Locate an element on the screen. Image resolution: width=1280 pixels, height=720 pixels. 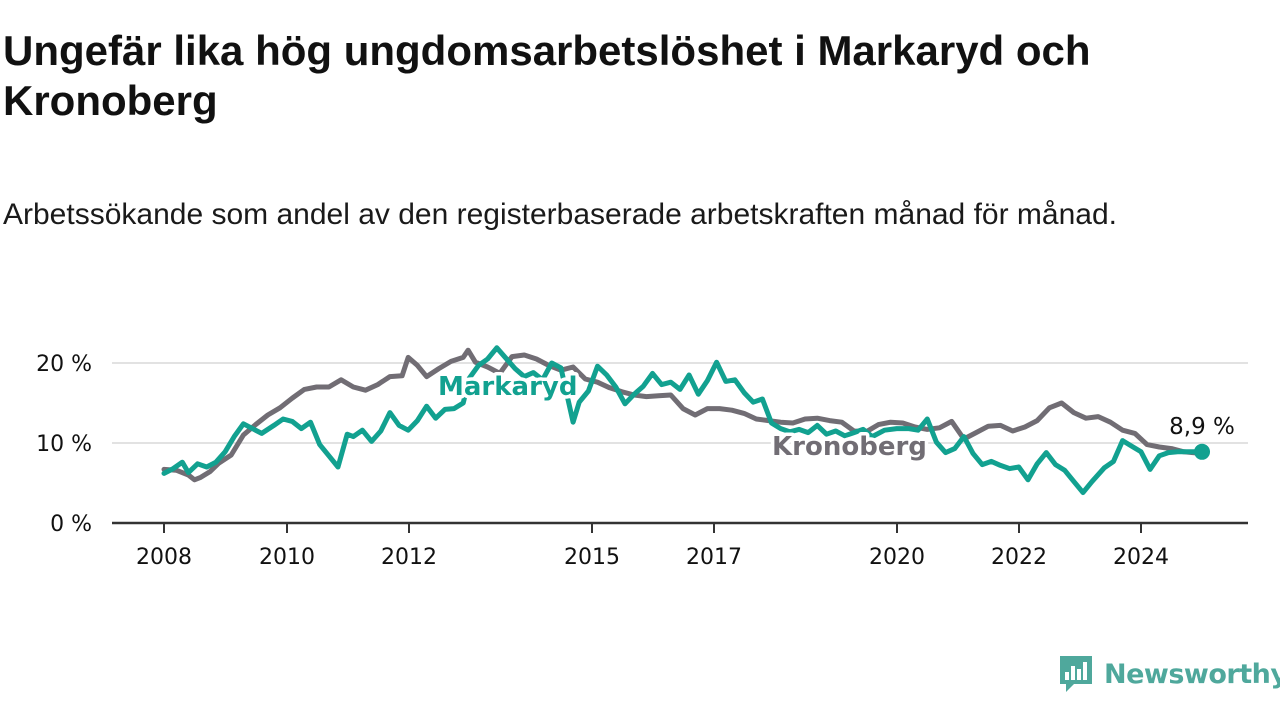
series-label-kronoberg: Kronoberg is located at coordinates (849, 447).